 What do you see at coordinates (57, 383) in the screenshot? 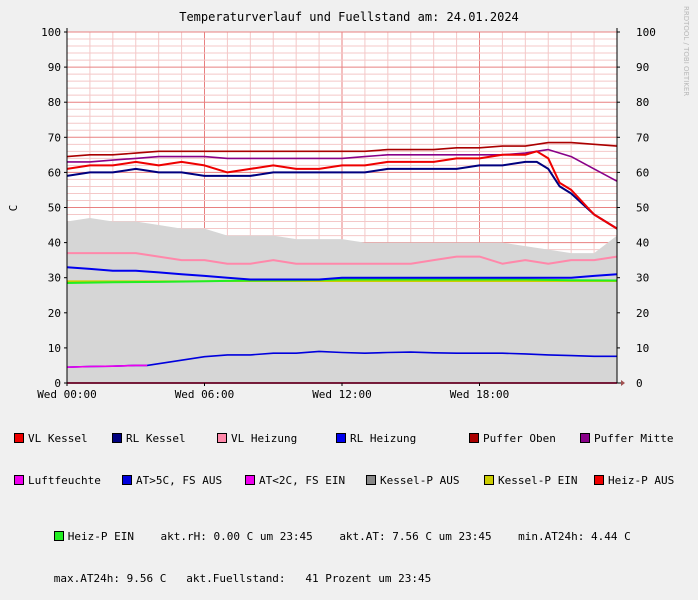
I see `y-tick-label-left: 0` at bounding box center [57, 383].